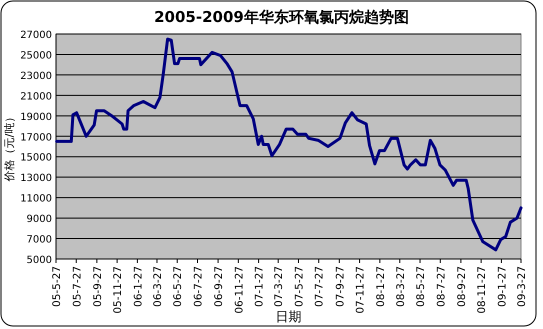 The height and width of the screenshot is (329, 543). Describe the element at coordinates (360, 290) in the screenshot. I see `x-tick-label: 07-11-27` at that location.